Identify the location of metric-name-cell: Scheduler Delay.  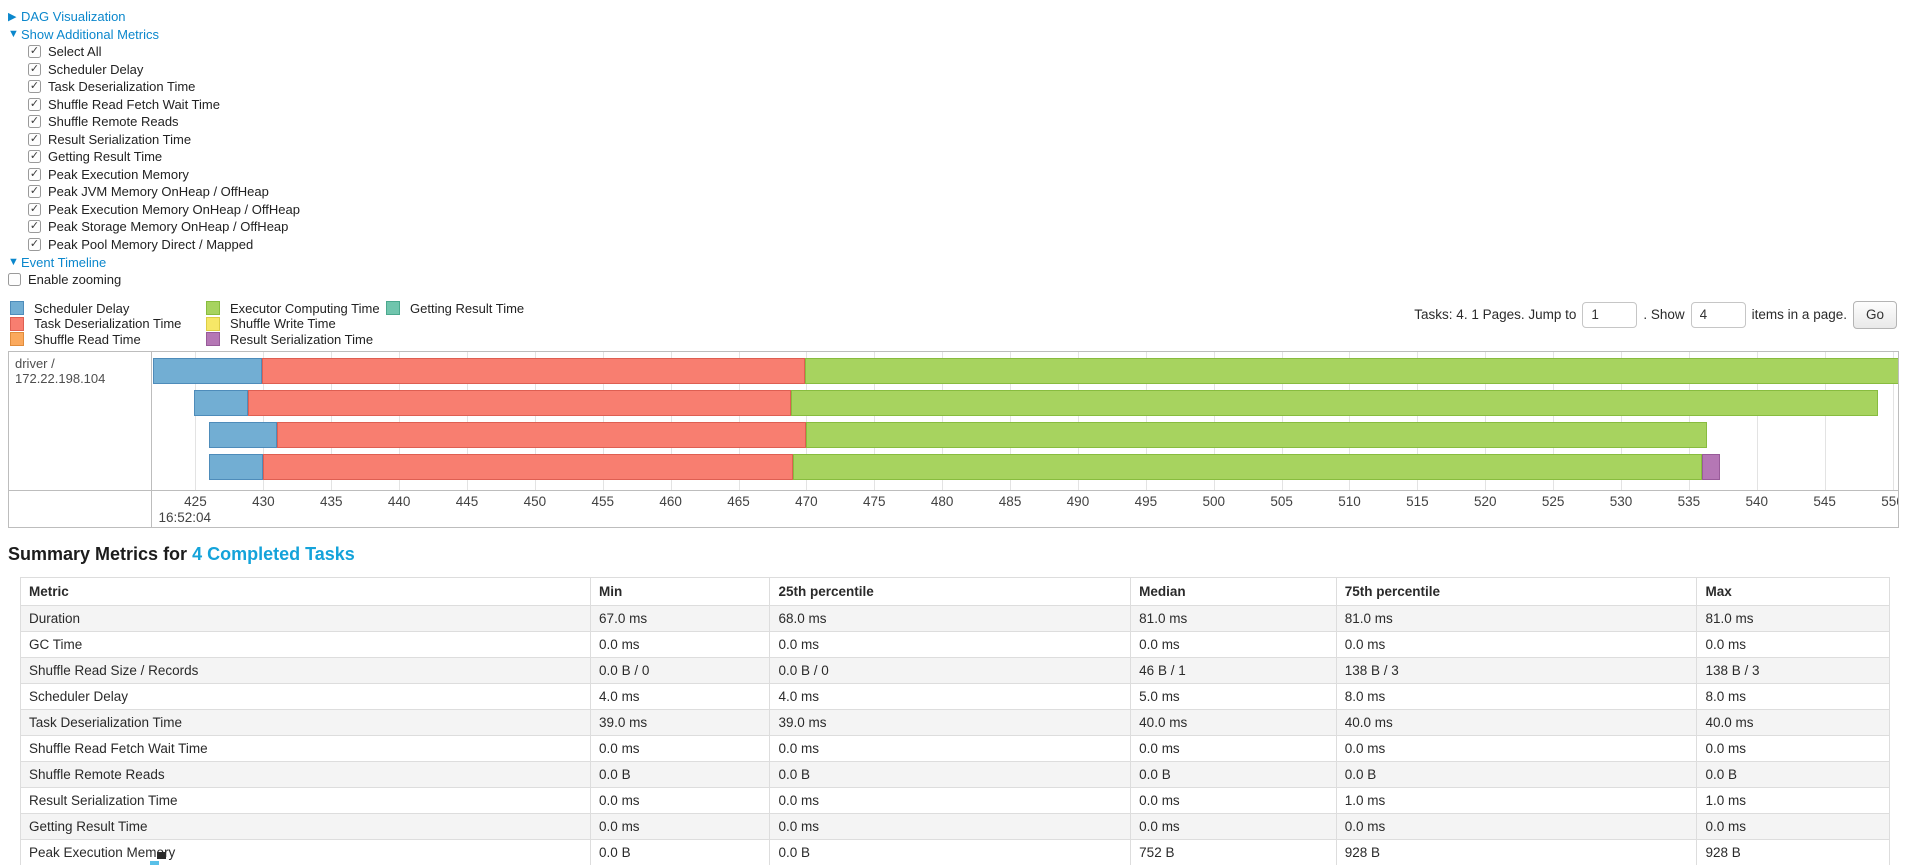
(305, 696).